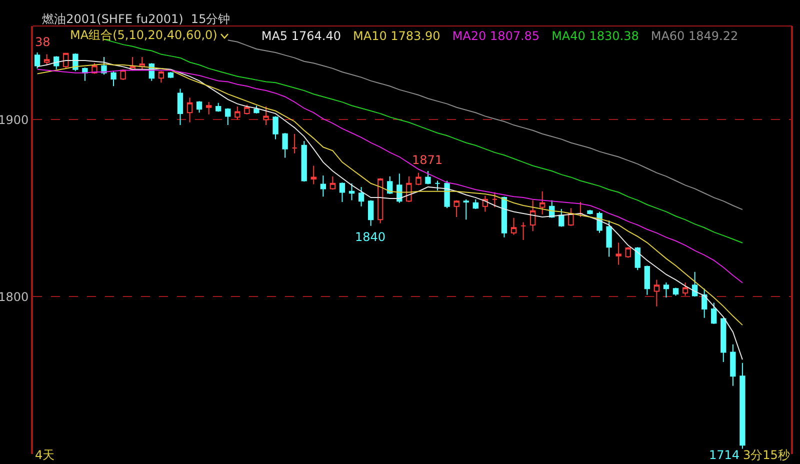 This screenshot has width=800, height=464. What do you see at coordinates (694, 35) in the screenshot?
I see `text: MA60 1849.22` at bounding box center [694, 35].